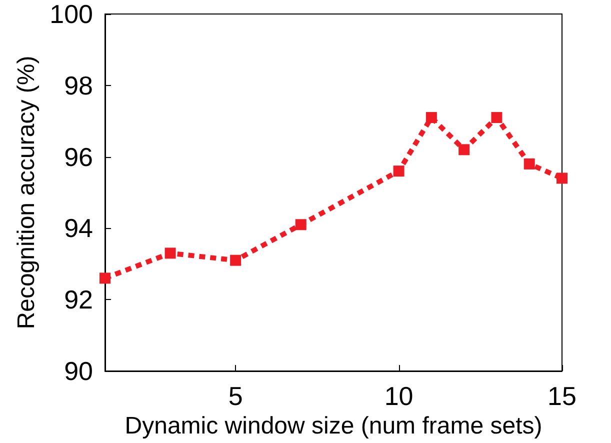 Image resolution: width=611 pixels, height=443 pixels. I want to click on y-tick-label: 100, so click(71, 14).